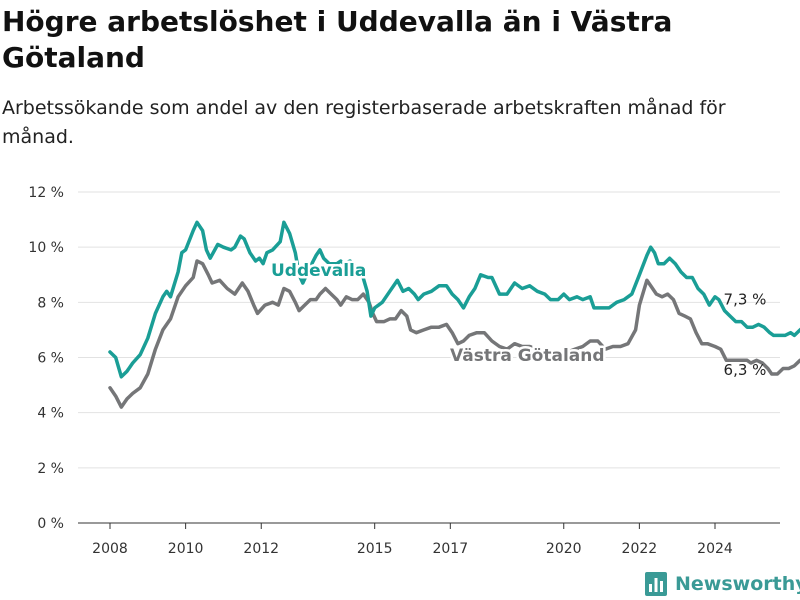 This screenshot has height=600, width=800. Describe the element at coordinates (46, 193) in the screenshot. I see `y-tick-label: 12 %` at that location.